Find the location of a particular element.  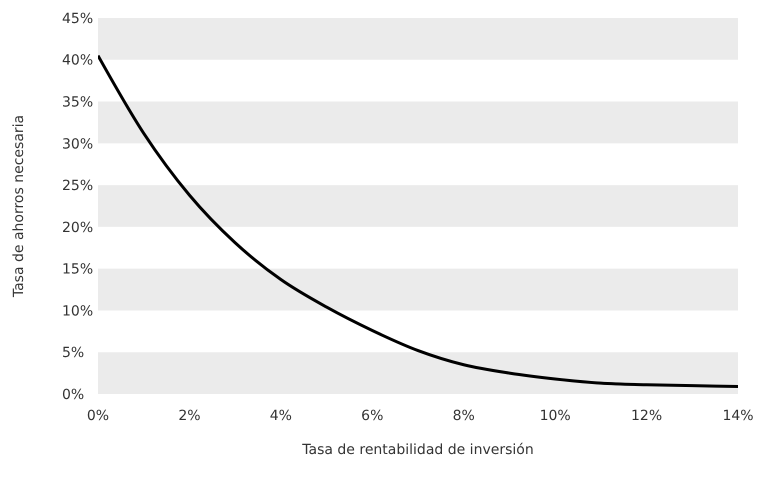

y-tick-label: 0% is located at coordinates (73, 394).